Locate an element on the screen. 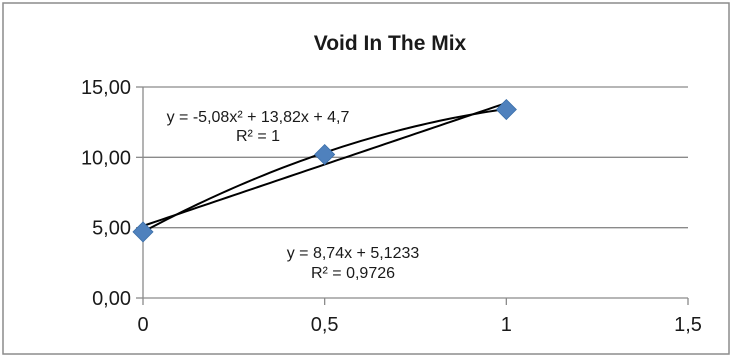  poly-equation-label: y = -5,08x² + 13,82x + 4,7 is located at coordinates (258, 117).